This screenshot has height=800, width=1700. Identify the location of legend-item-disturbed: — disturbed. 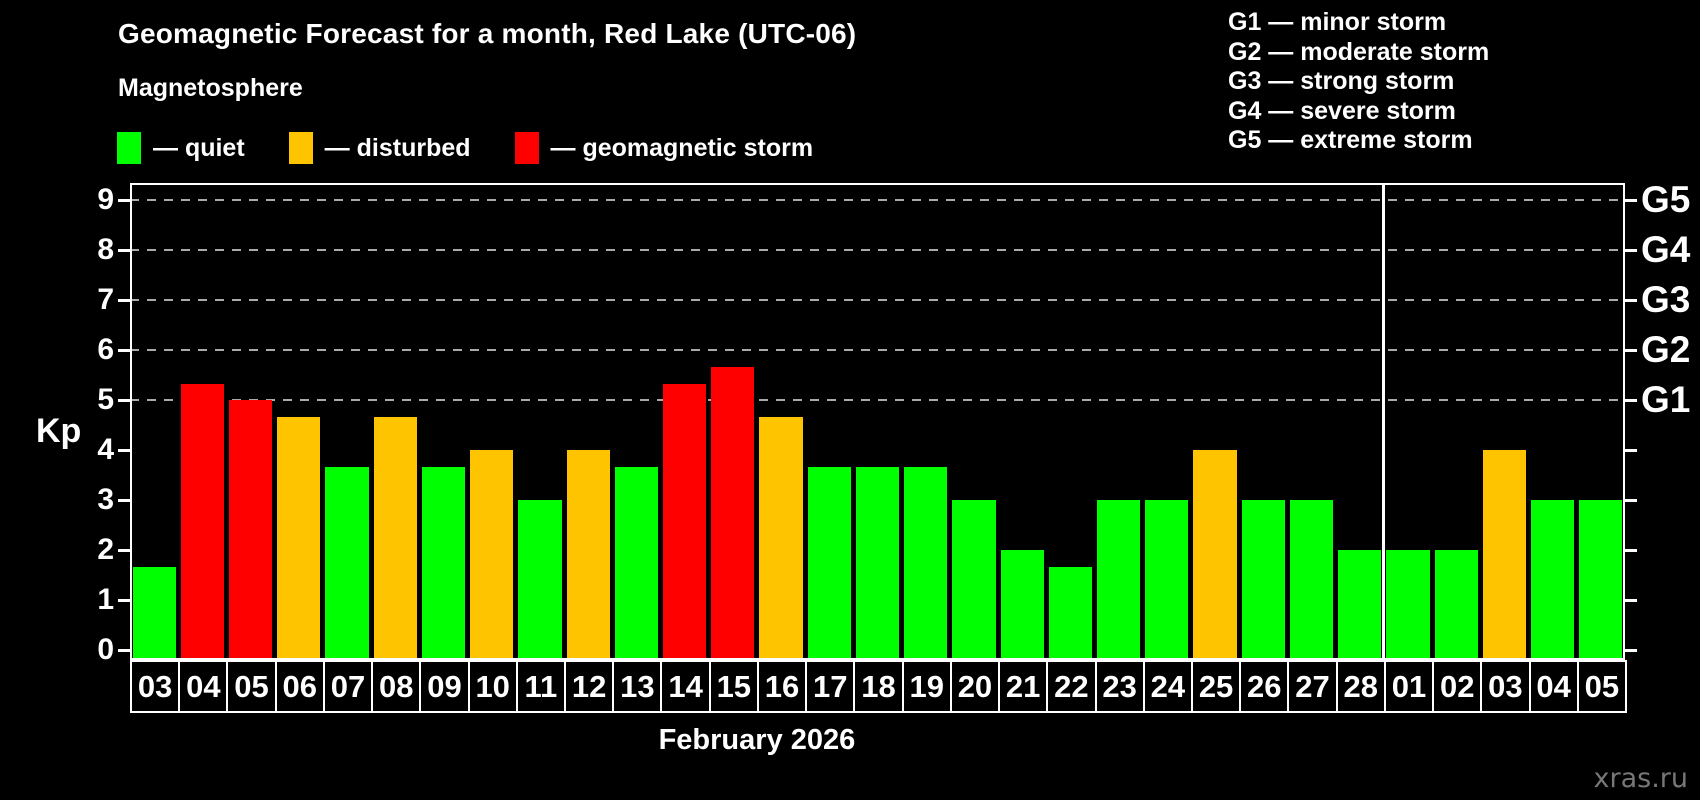
(379, 148).